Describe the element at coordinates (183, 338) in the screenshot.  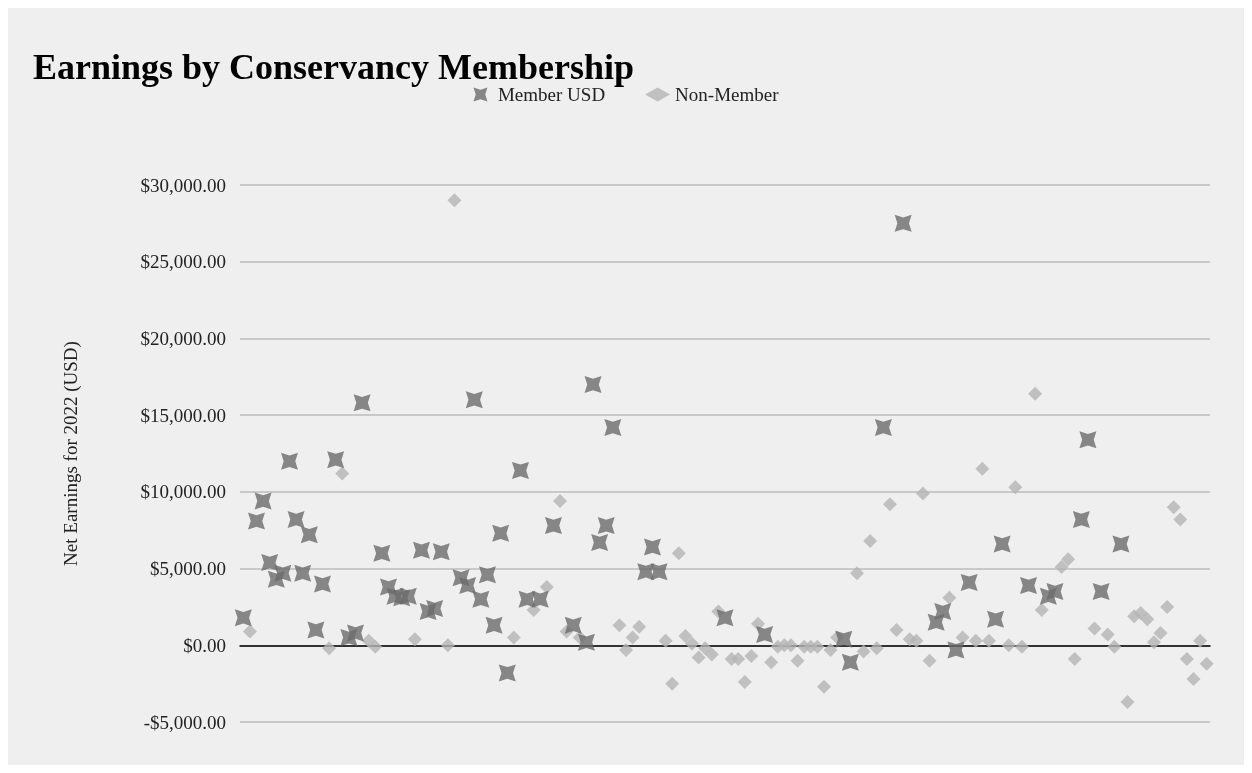
I see `y-tick-label: $20,000.00` at that location.